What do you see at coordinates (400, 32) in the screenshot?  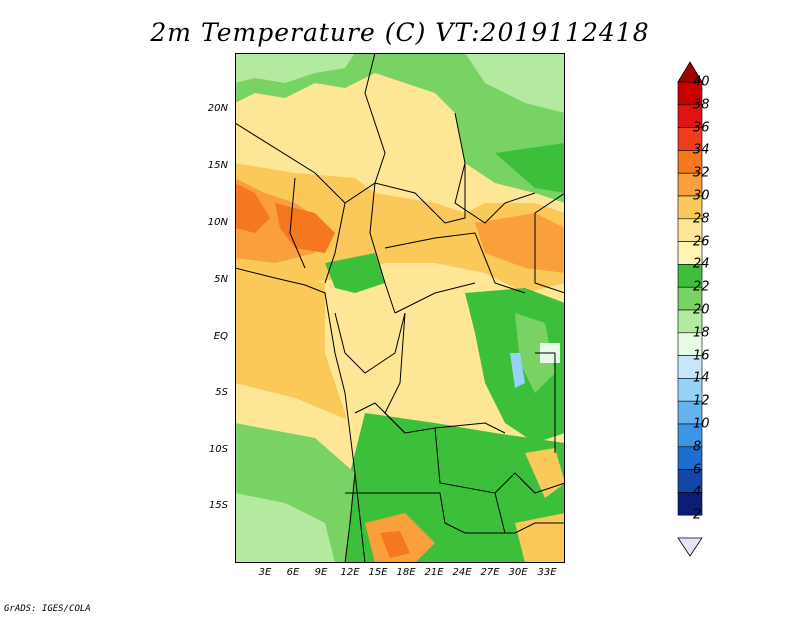 I see `chart-title: 2m Temperature (C) VT:2019112418` at bounding box center [400, 32].